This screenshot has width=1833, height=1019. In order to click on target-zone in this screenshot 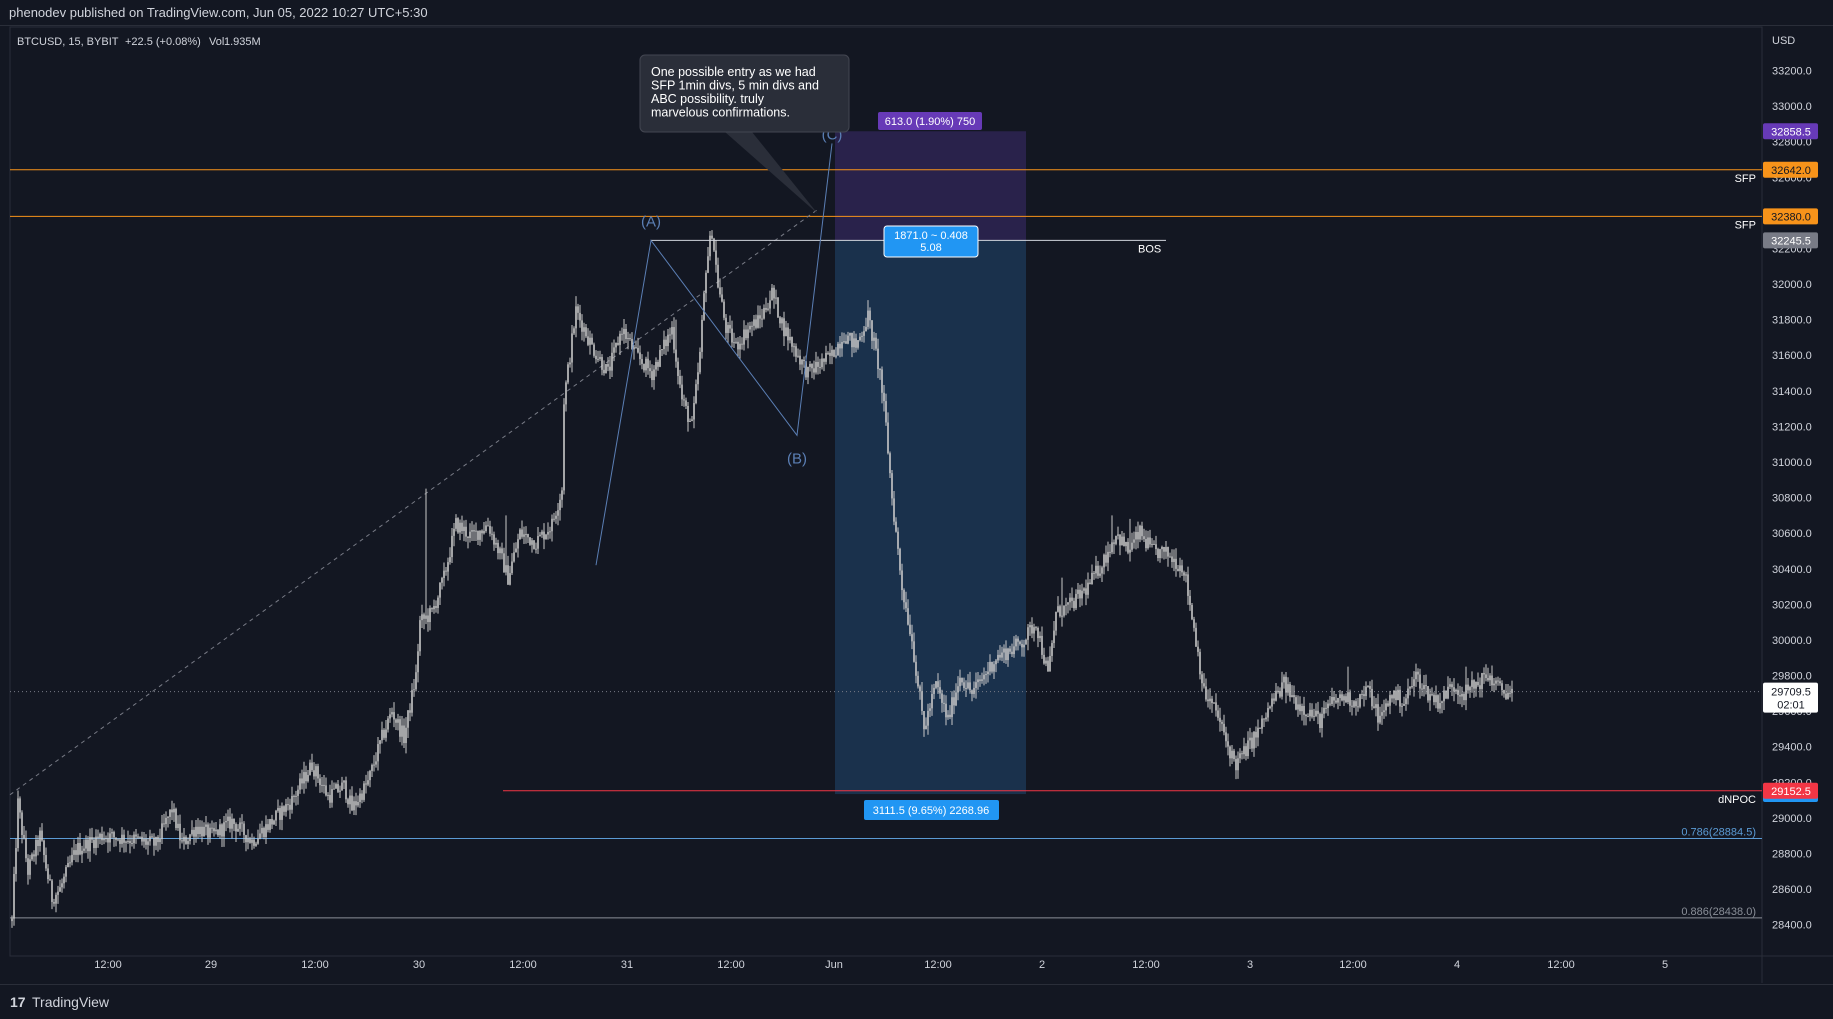, I will do `click(930, 517)`.